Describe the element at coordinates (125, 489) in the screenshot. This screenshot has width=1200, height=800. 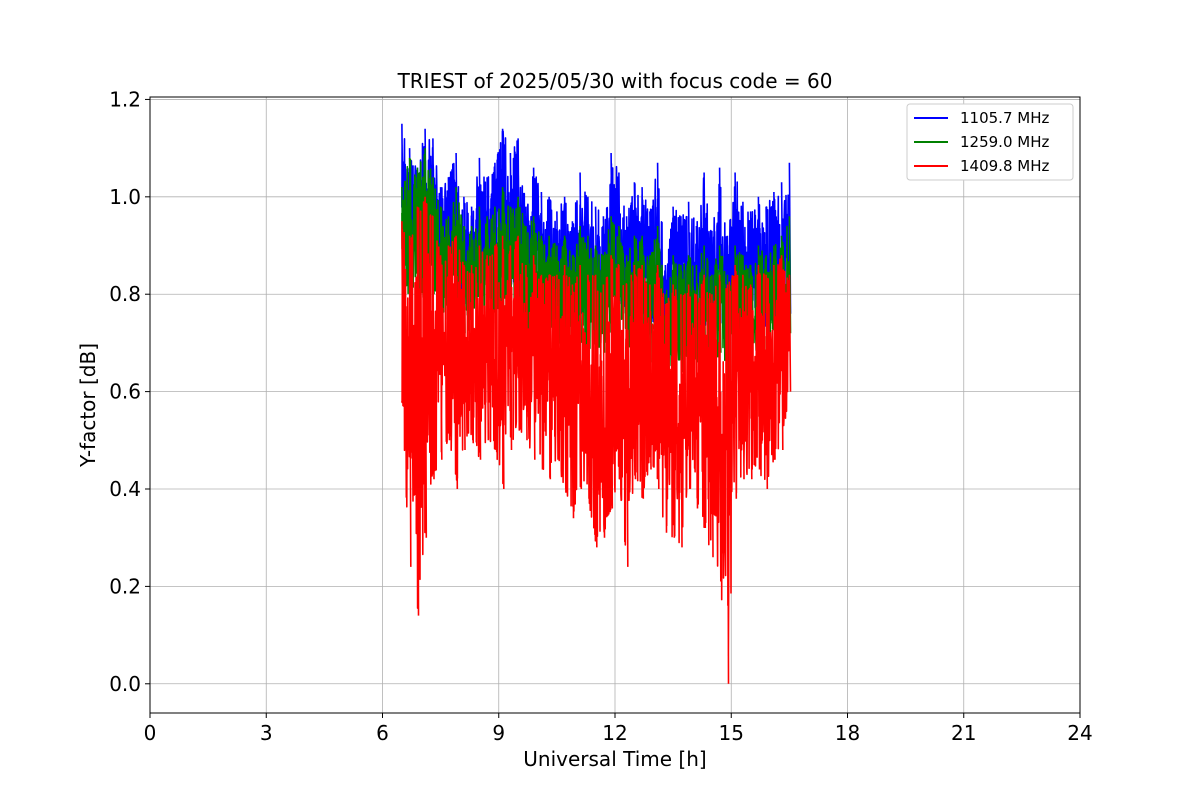
I see `y-tick-label: 0.4` at that location.